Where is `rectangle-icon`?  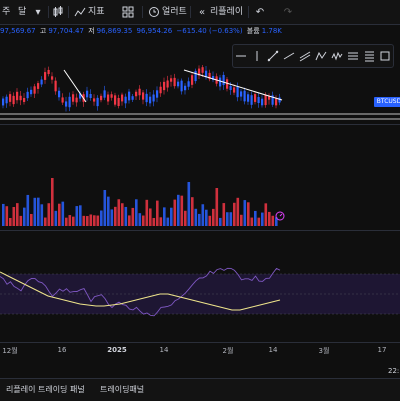 rectangle-icon is located at coordinates (385, 56).